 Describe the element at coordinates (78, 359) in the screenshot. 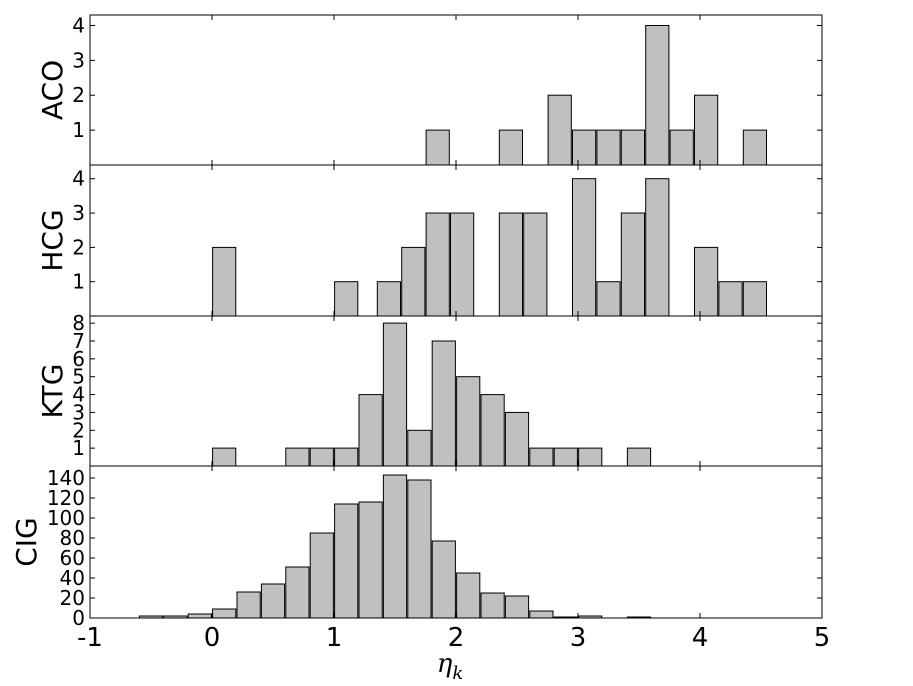

I see `ktg-ytick-label: 6` at that location.